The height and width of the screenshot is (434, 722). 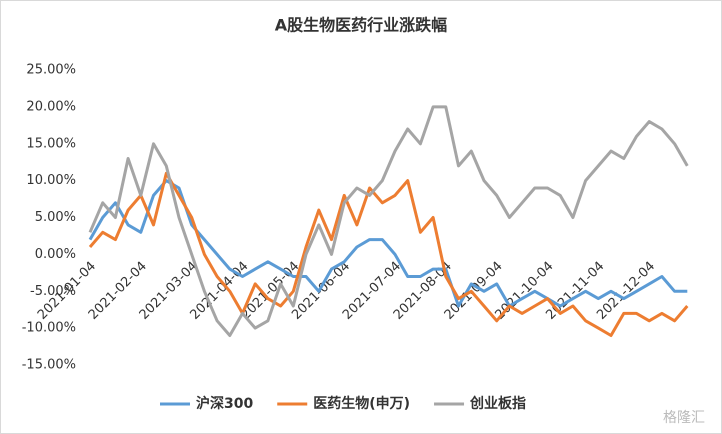 What do you see at coordinates (55, 254) in the screenshot?
I see `y-tick-label: 0.00%` at bounding box center [55, 254].